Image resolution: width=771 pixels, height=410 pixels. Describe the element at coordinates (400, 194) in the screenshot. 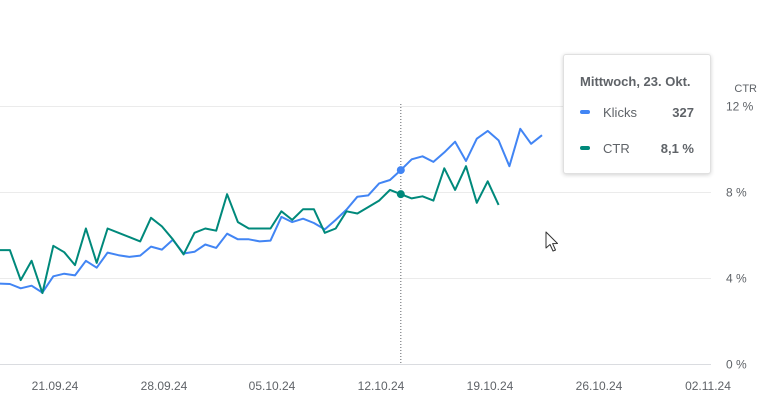

I see `hover-point-ctr` at that location.